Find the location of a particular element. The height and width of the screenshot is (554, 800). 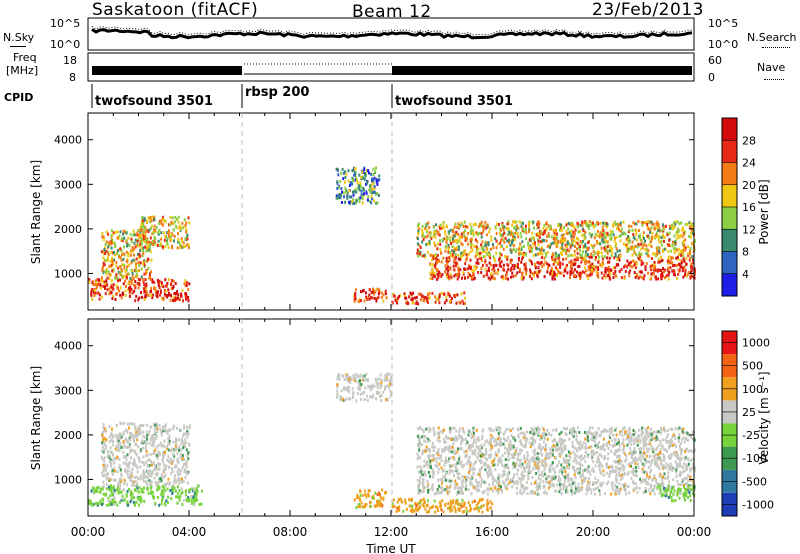

beam-title: Beam 12 is located at coordinates (392, 12).